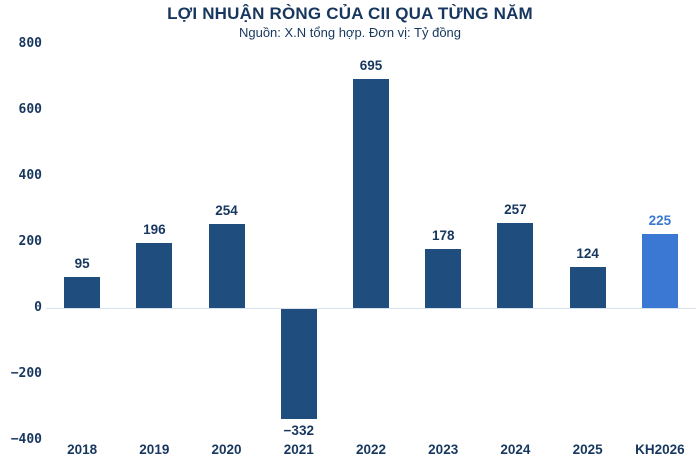  What do you see at coordinates (660, 220) in the screenshot?
I see `bar-value-label: 225` at bounding box center [660, 220].